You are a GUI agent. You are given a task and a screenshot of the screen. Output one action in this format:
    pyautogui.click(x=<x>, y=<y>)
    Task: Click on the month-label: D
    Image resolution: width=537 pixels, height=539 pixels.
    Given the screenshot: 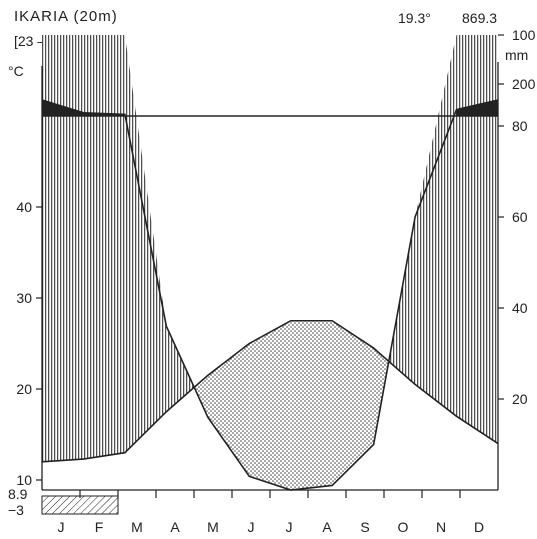 What is the action you would take?
    pyautogui.click(x=479, y=527)
    